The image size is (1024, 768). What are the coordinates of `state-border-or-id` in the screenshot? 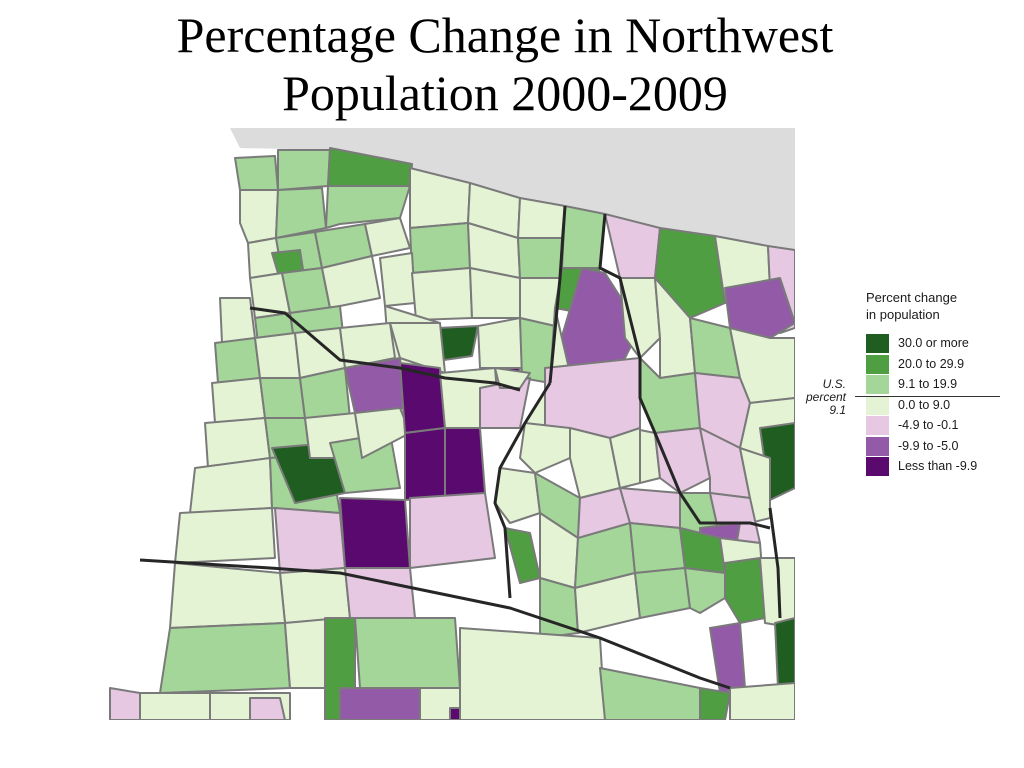 It's located at (522, 490).